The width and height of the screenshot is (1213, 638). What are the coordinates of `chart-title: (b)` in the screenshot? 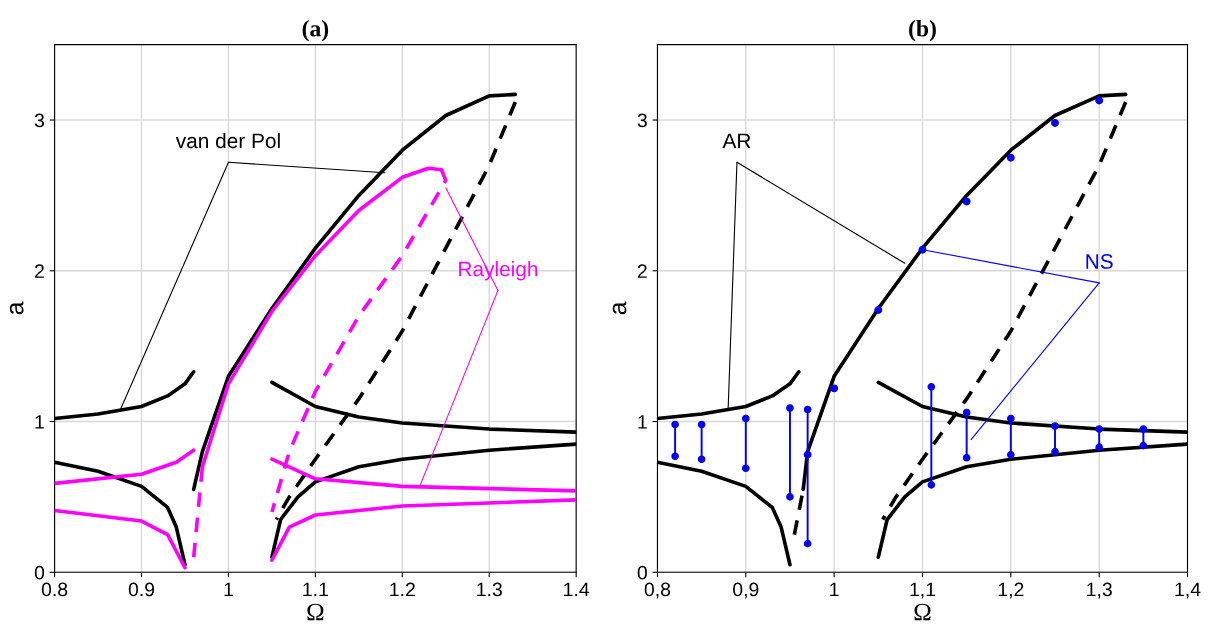 It's located at (922, 30).